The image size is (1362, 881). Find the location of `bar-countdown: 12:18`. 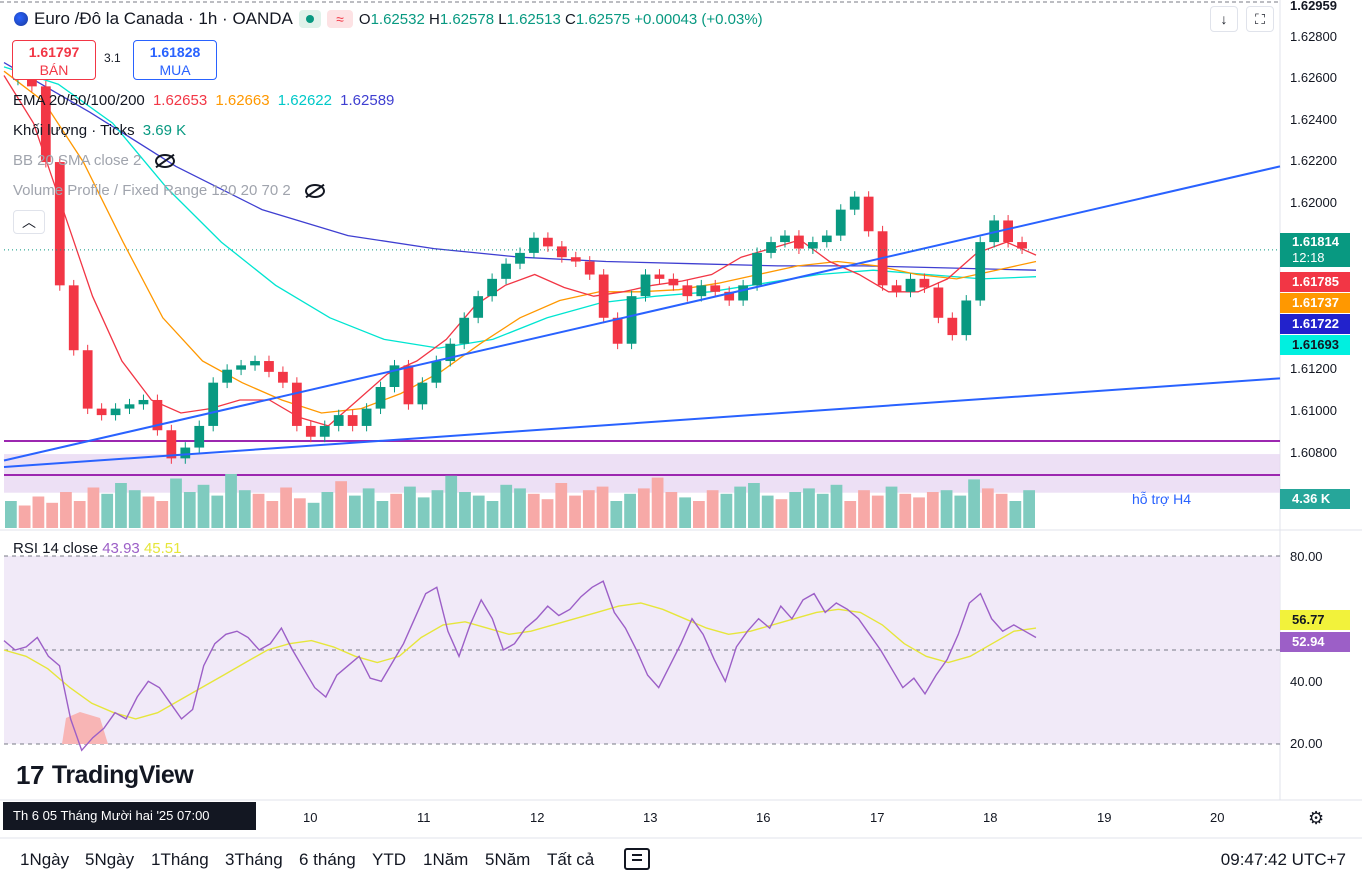

bar-countdown: 12:18 is located at coordinates (1308, 257).